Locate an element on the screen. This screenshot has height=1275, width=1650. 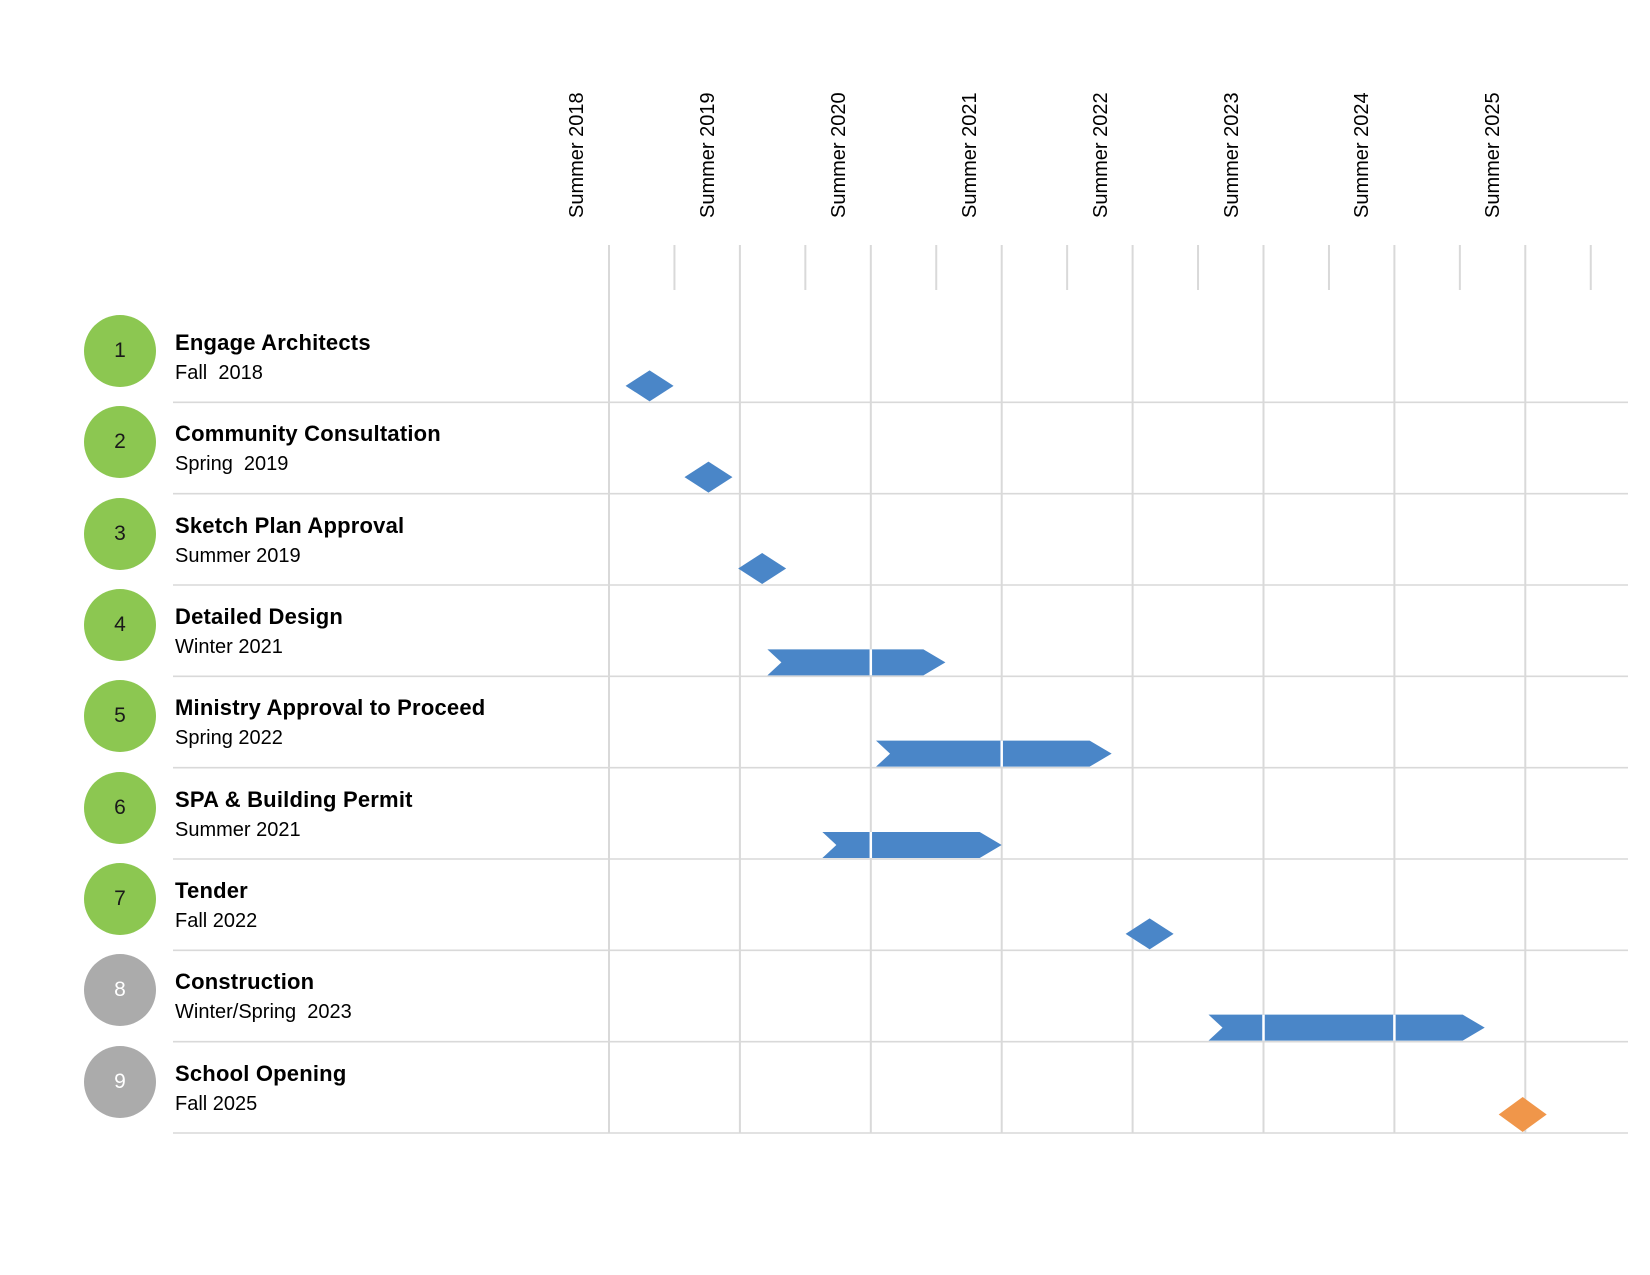
task-title: Detailed Design is located at coordinates (259, 616).